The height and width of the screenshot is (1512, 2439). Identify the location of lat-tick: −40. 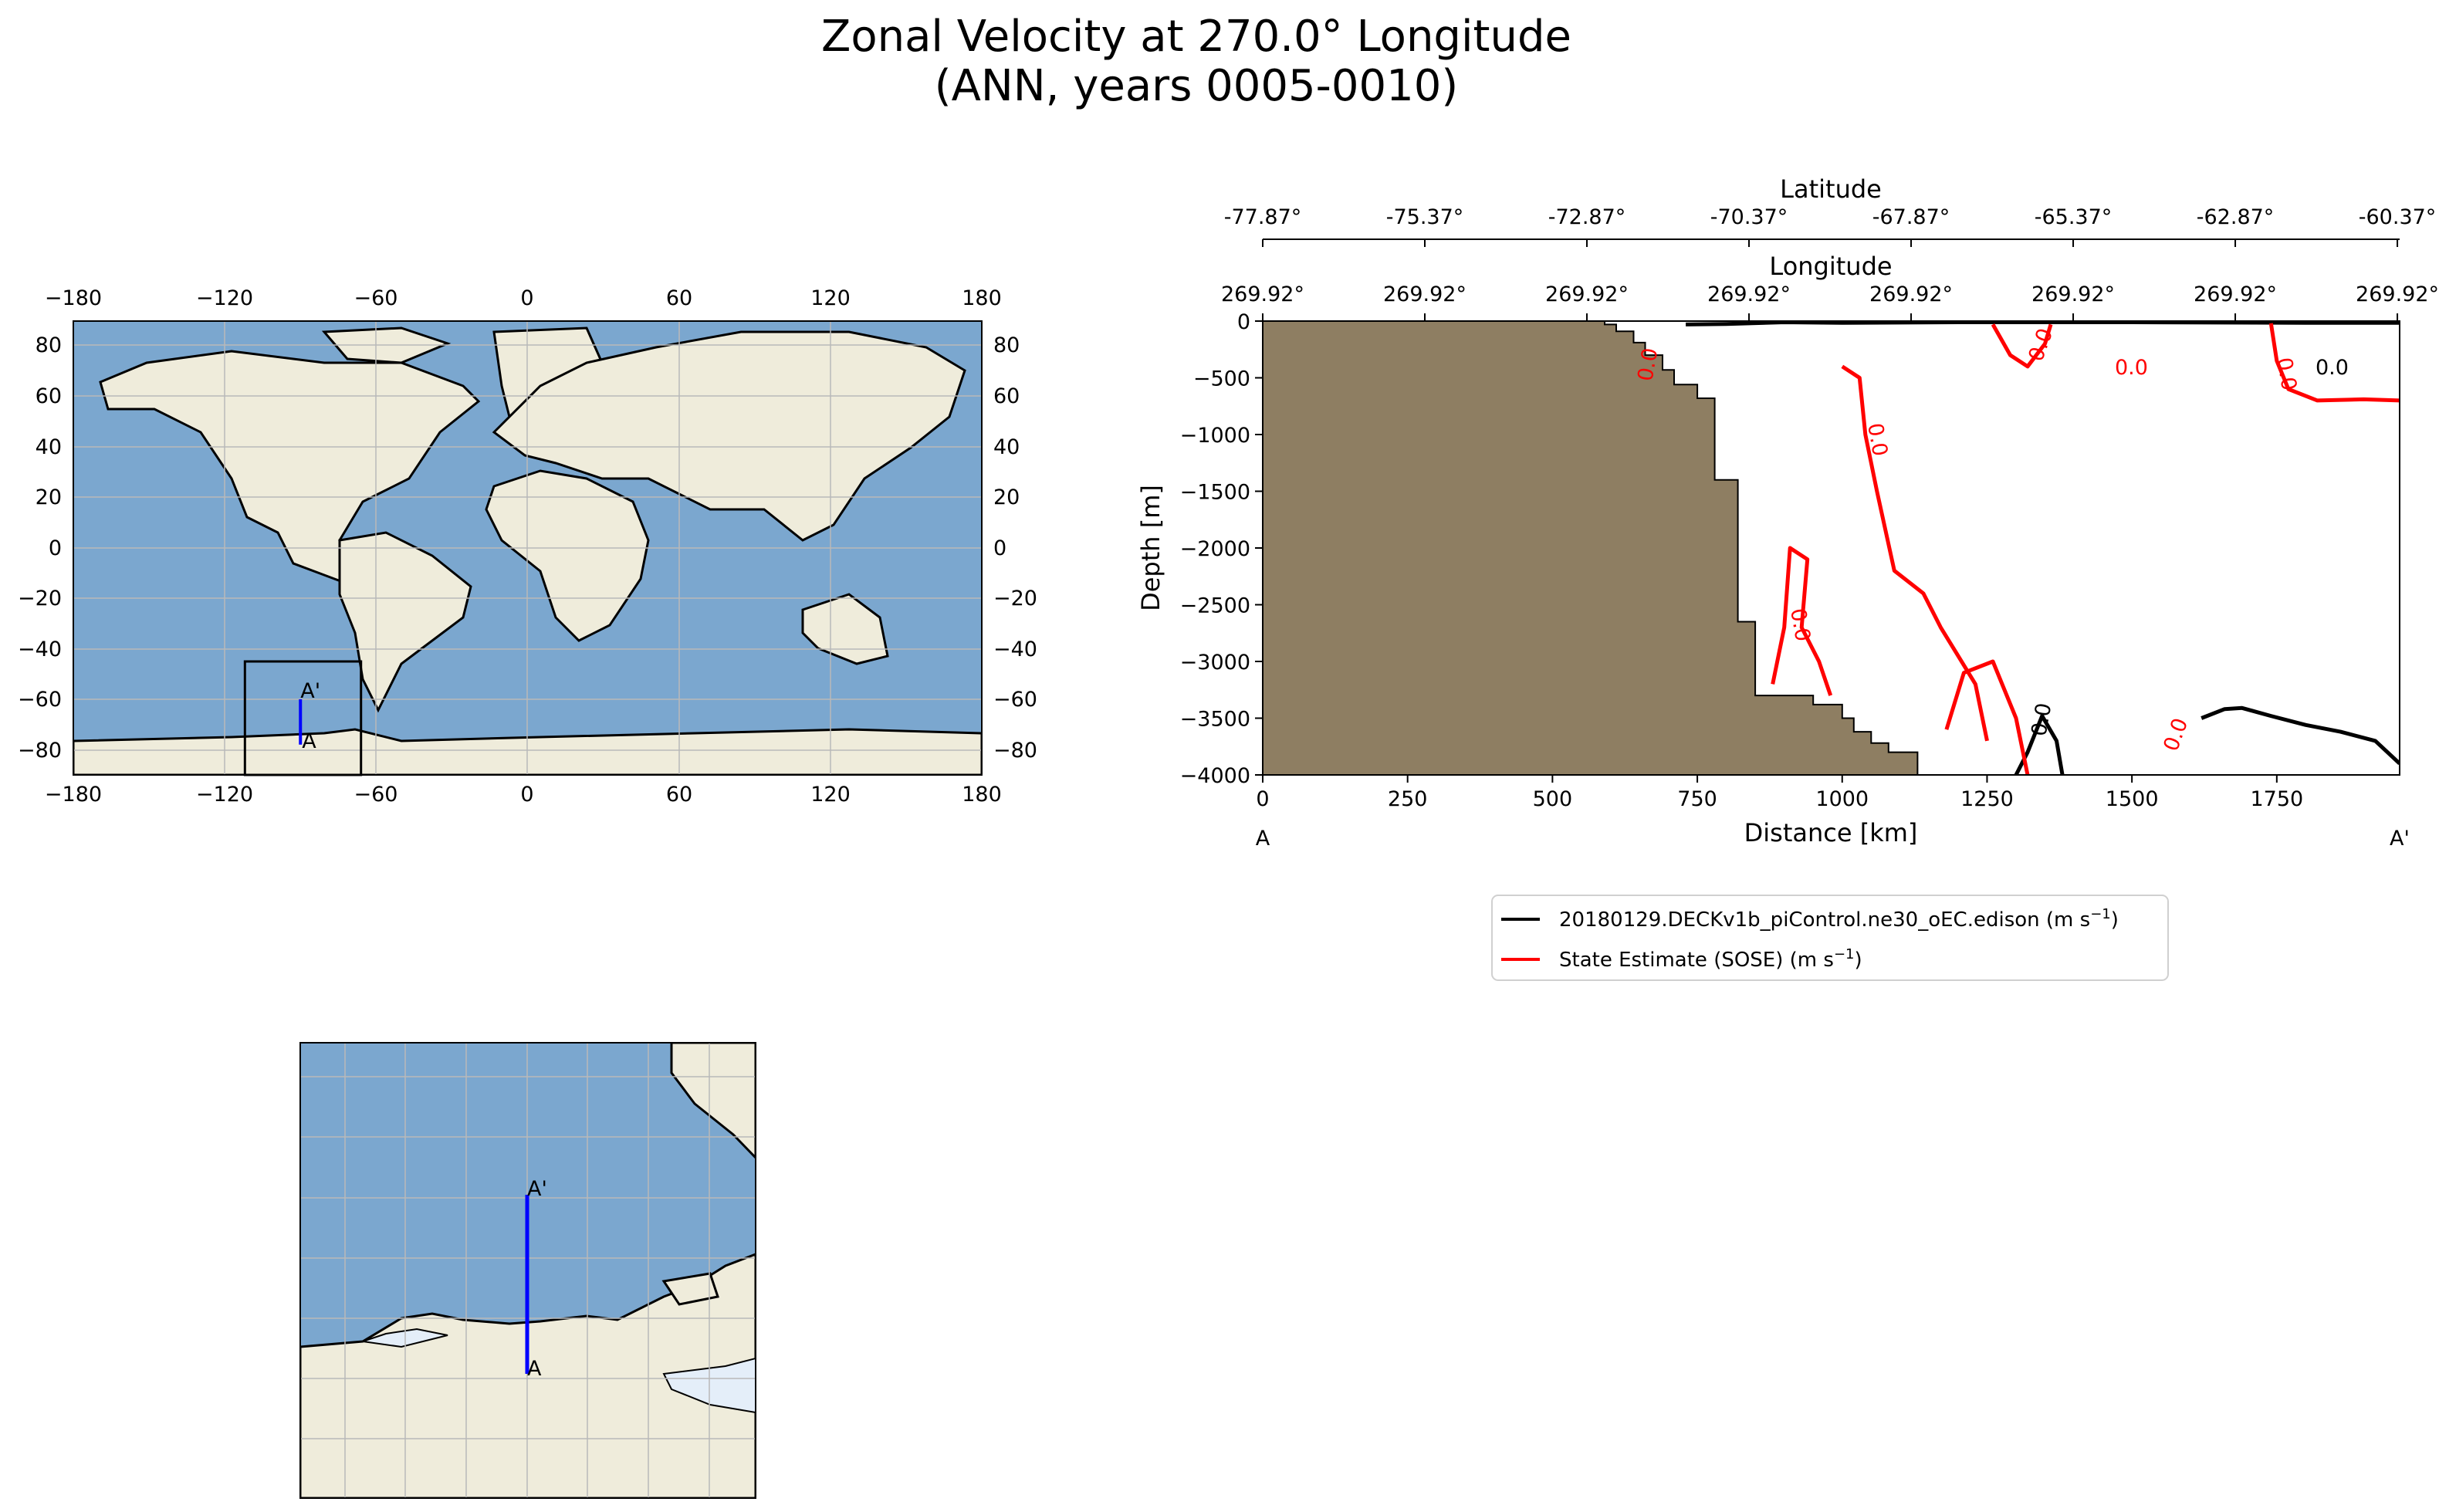
(1015, 649).